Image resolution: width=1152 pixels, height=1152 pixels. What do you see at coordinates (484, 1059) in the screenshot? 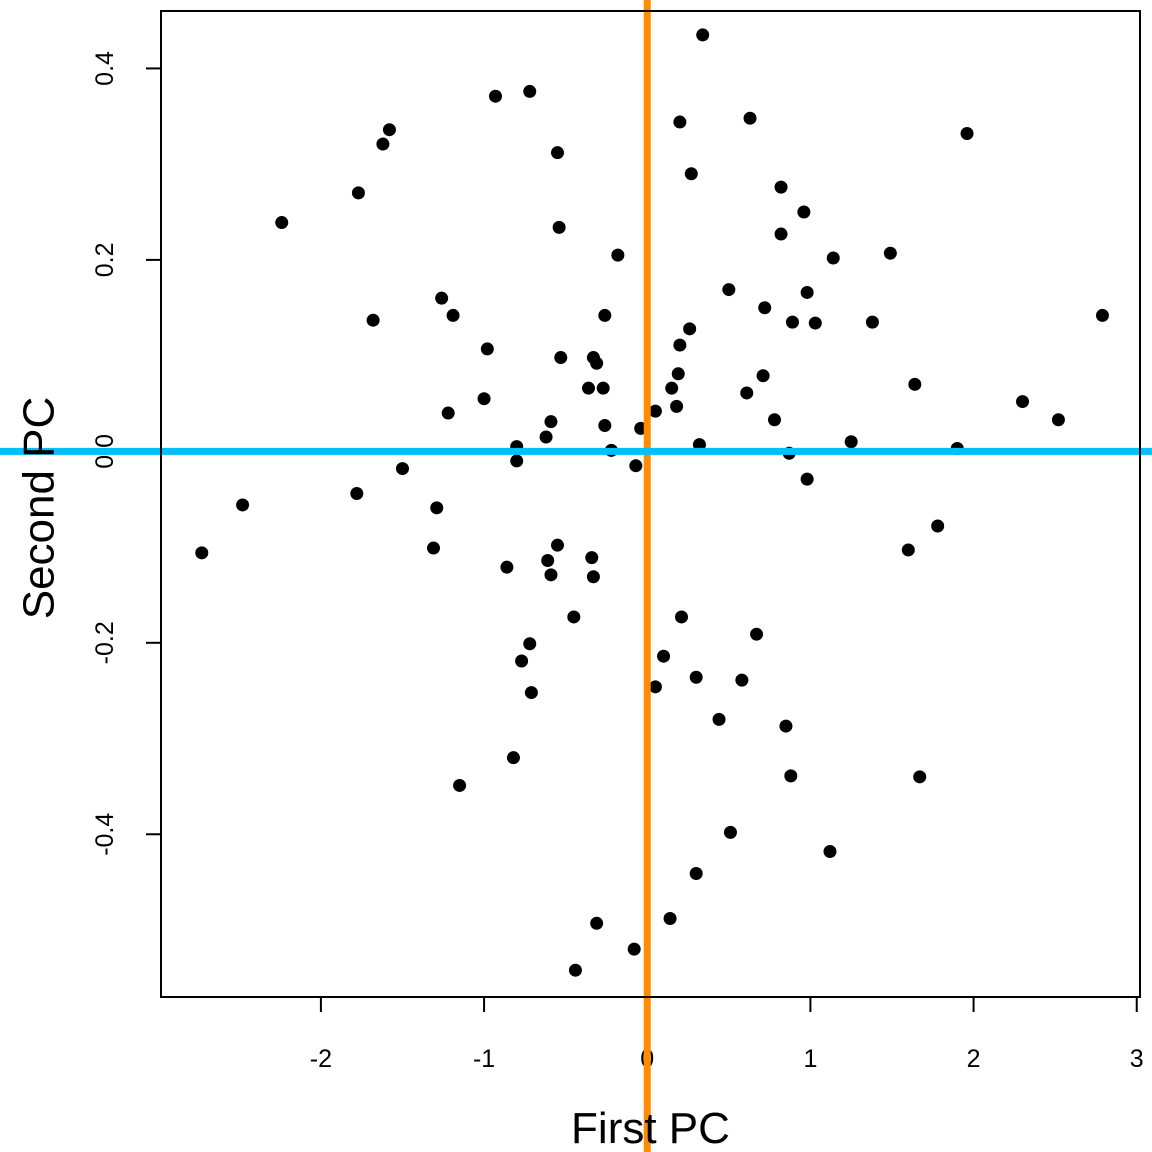
I see `x-tick-label: -1` at bounding box center [484, 1059].